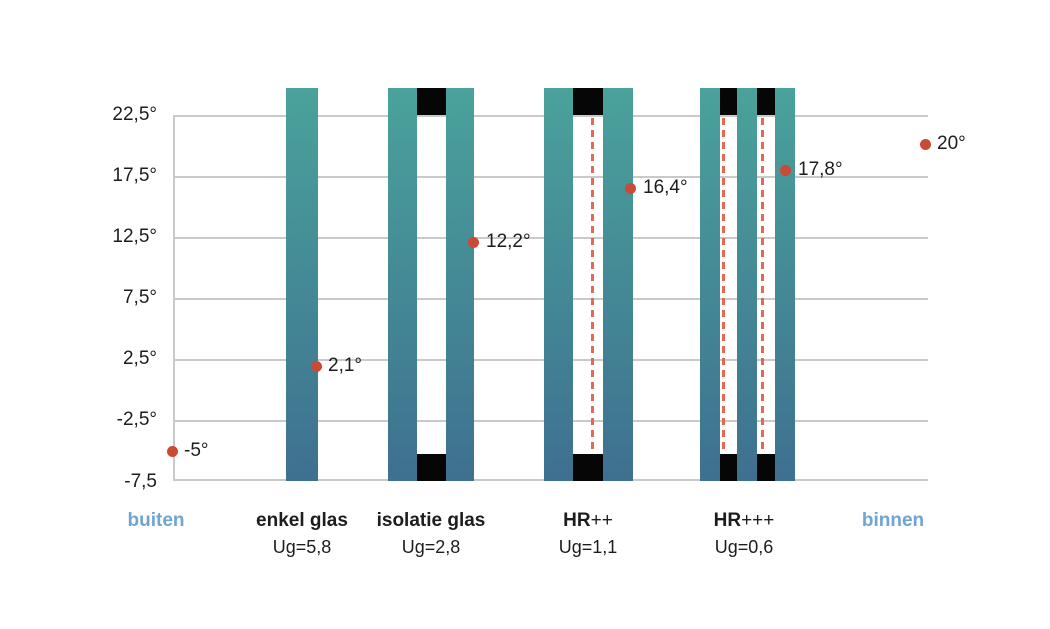 The image size is (1050, 629). Describe the element at coordinates (744, 547) in the screenshot. I see `ug-value-label: Ug=0,6` at that location.